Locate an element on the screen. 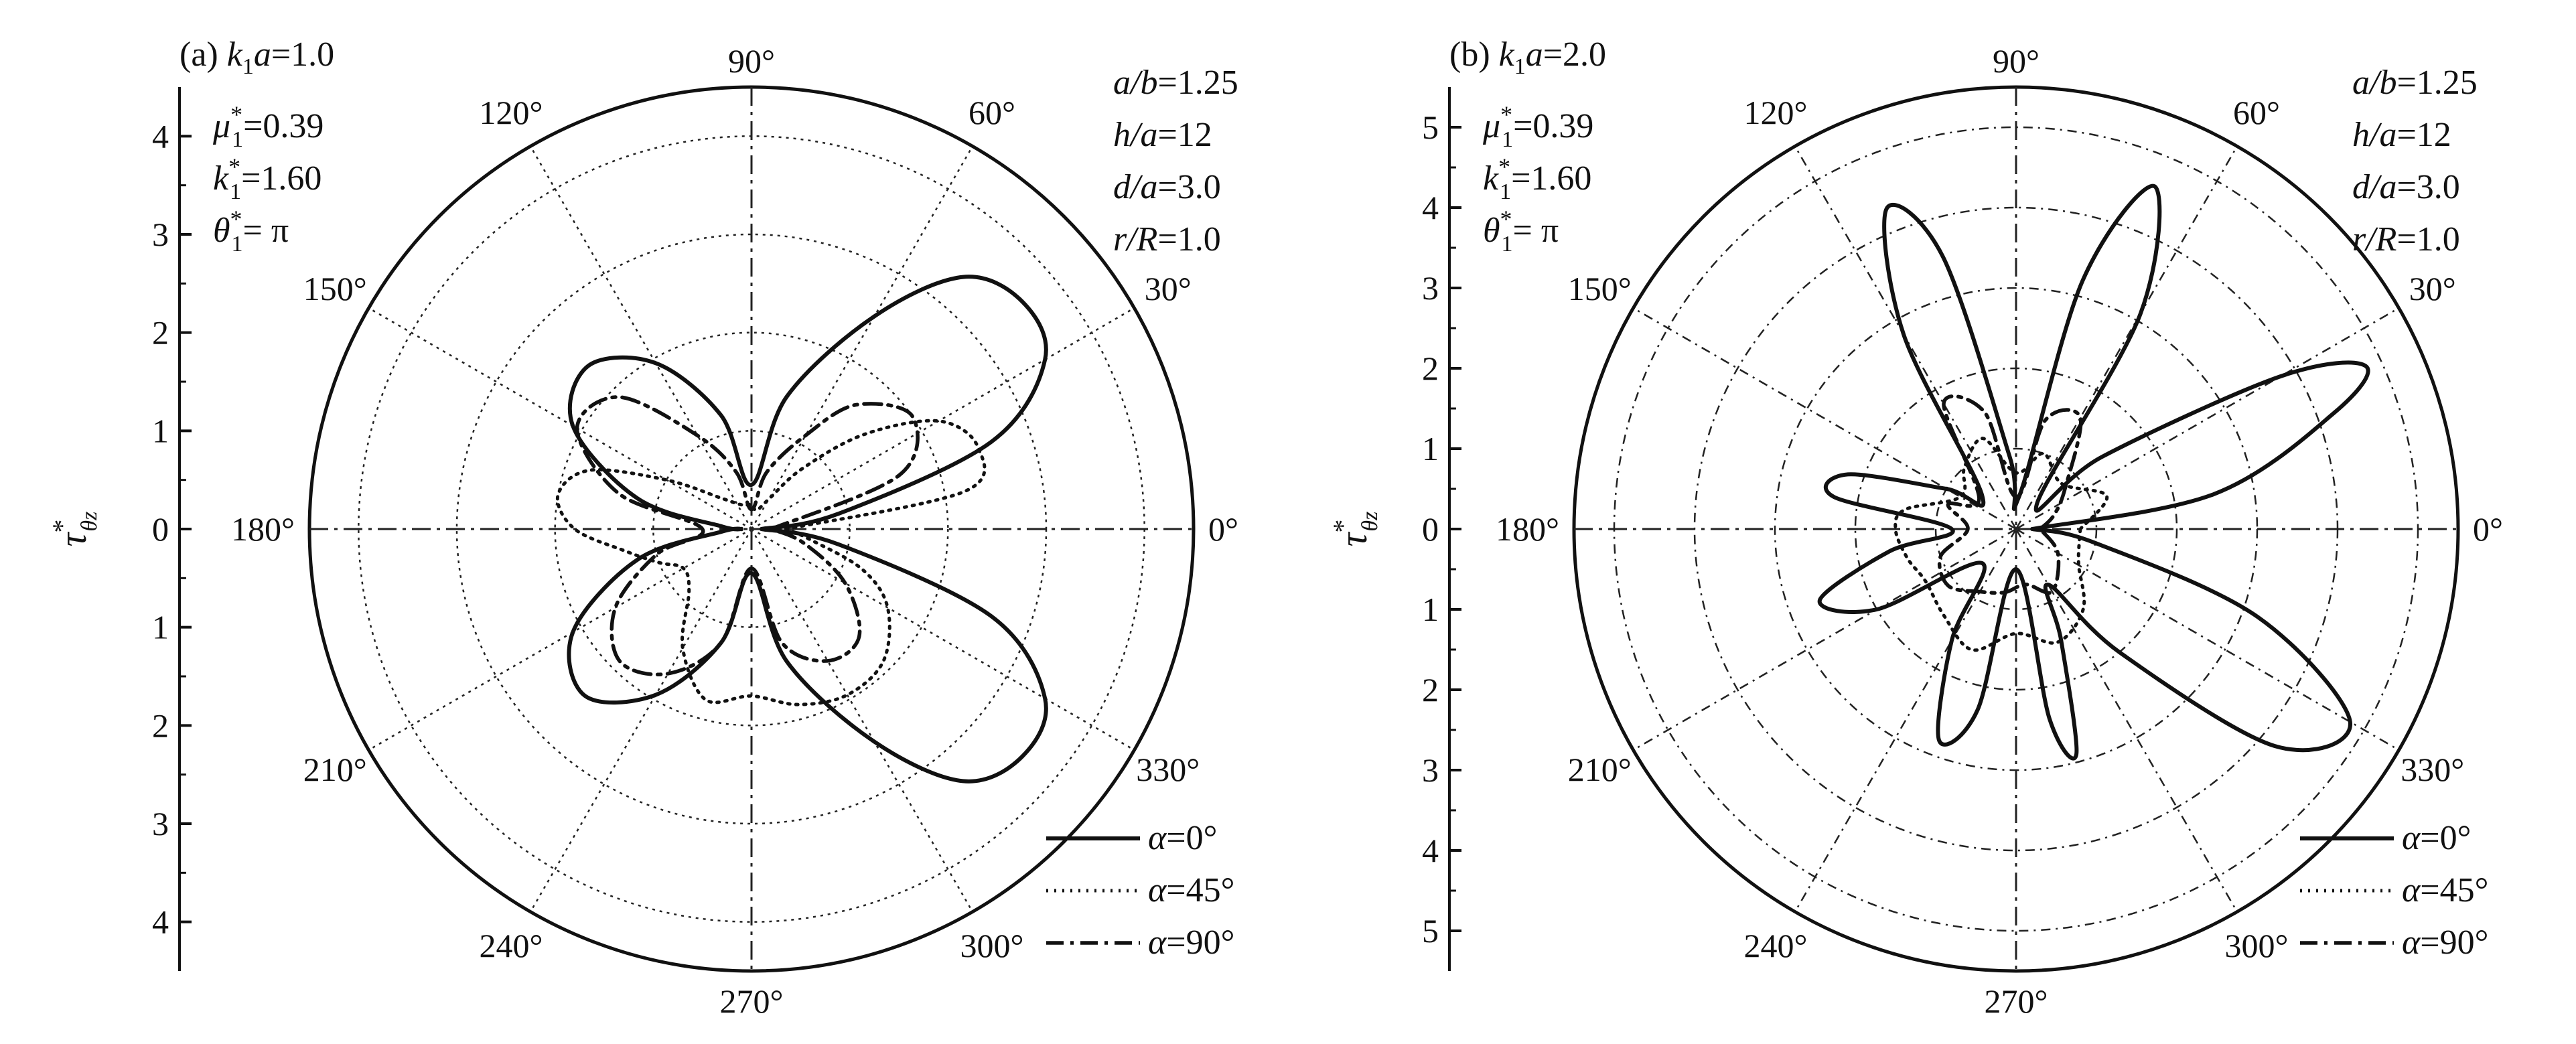  panel-title: (b) k1a=2.0 is located at coordinates (1527, 57).